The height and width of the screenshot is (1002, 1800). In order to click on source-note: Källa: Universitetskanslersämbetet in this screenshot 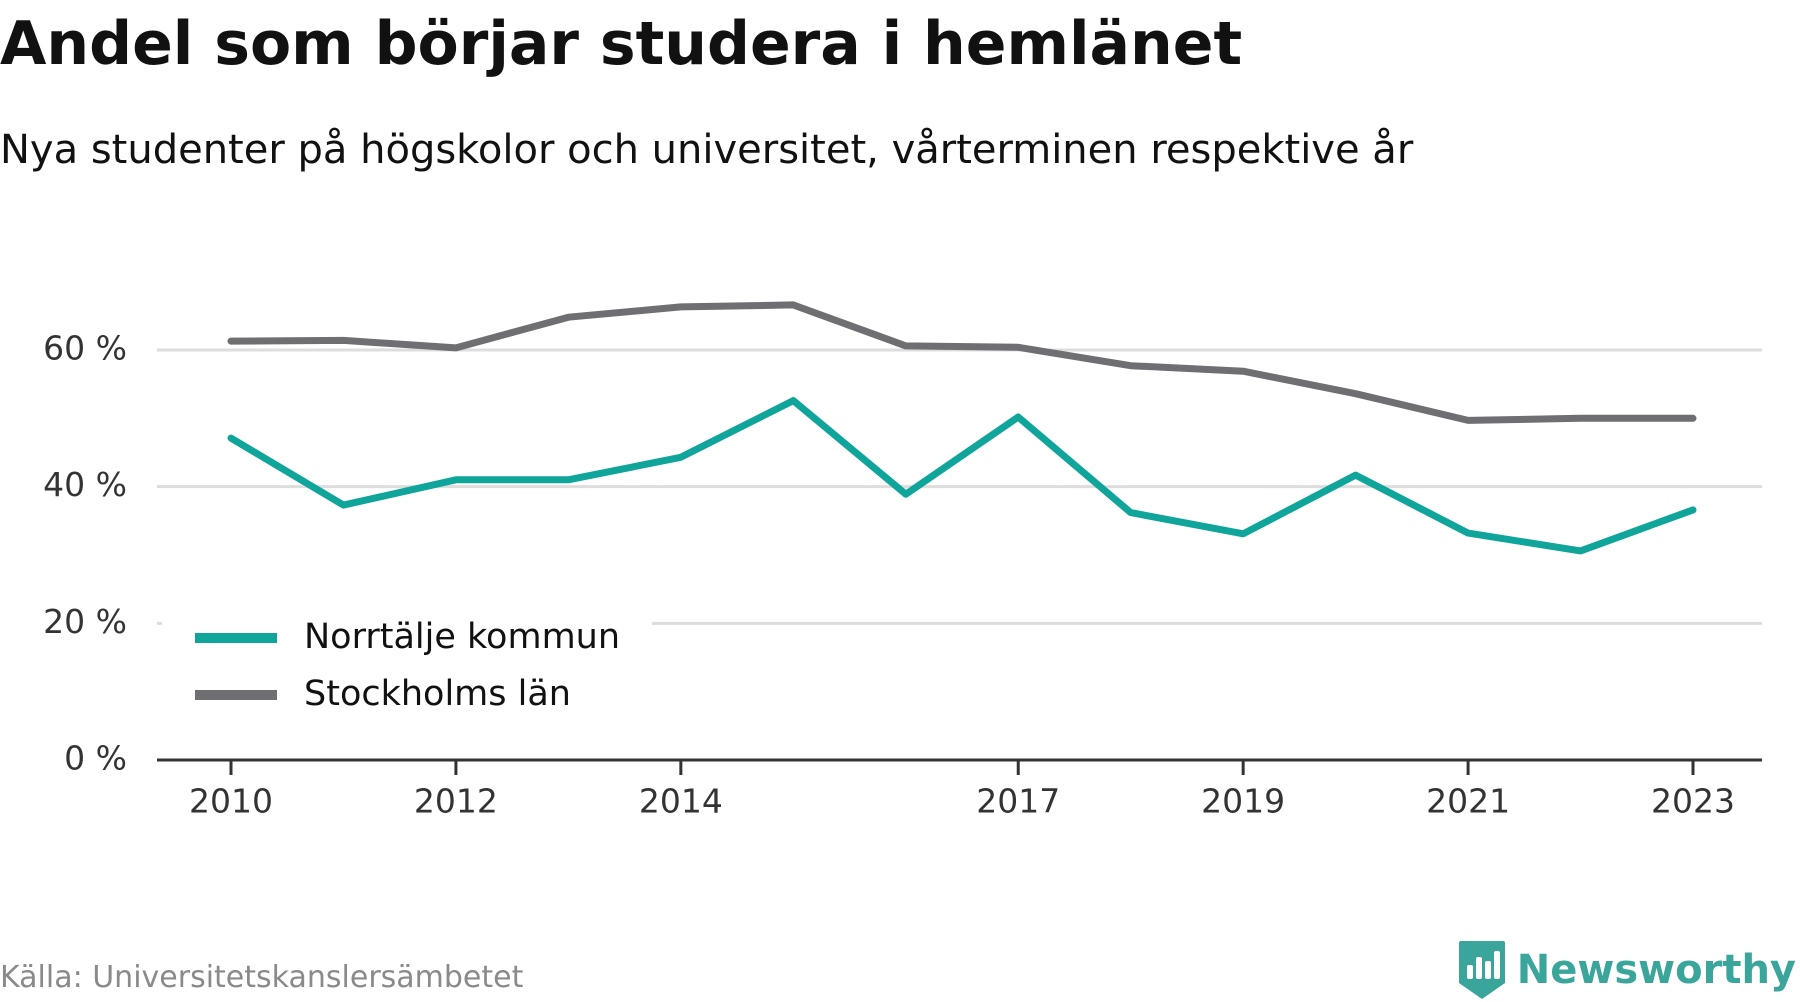, I will do `click(262, 977)`.